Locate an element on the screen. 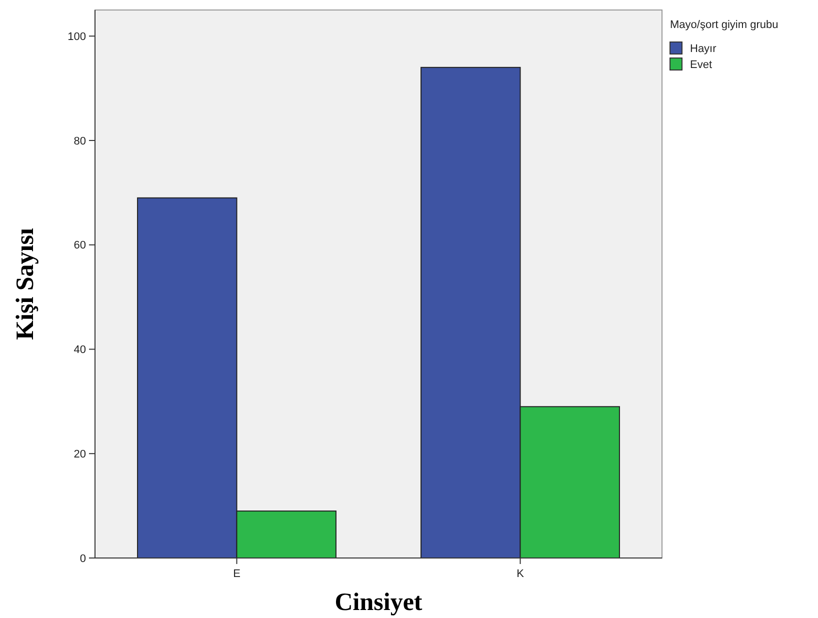 This screenshot has width=818, height=618. y-tick-label: 60 is located at coordinates (80, 246).